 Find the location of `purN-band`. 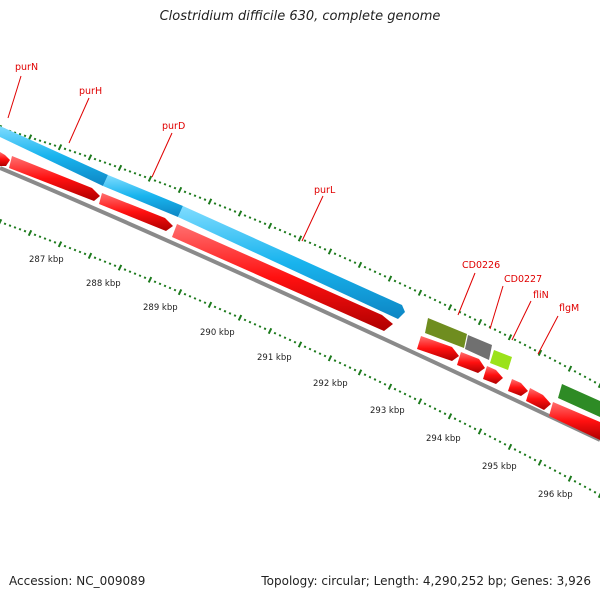

purN-band is located at coordinates (54, 156).